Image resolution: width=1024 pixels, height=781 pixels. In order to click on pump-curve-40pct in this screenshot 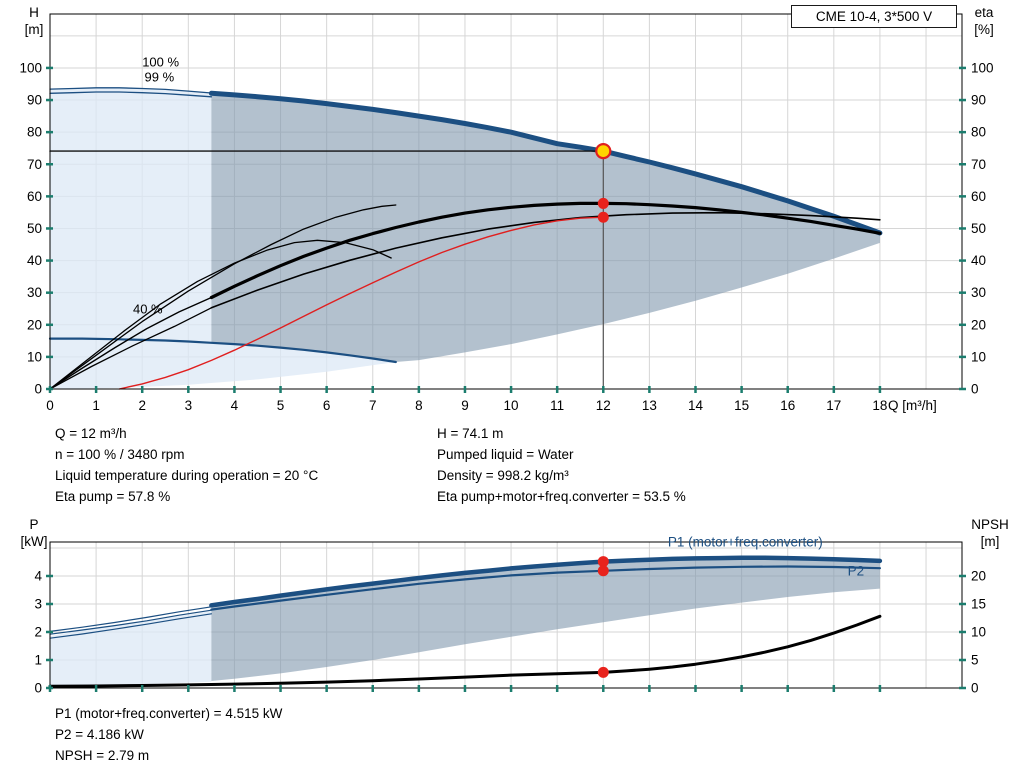, I will do `click(222, 350)`.